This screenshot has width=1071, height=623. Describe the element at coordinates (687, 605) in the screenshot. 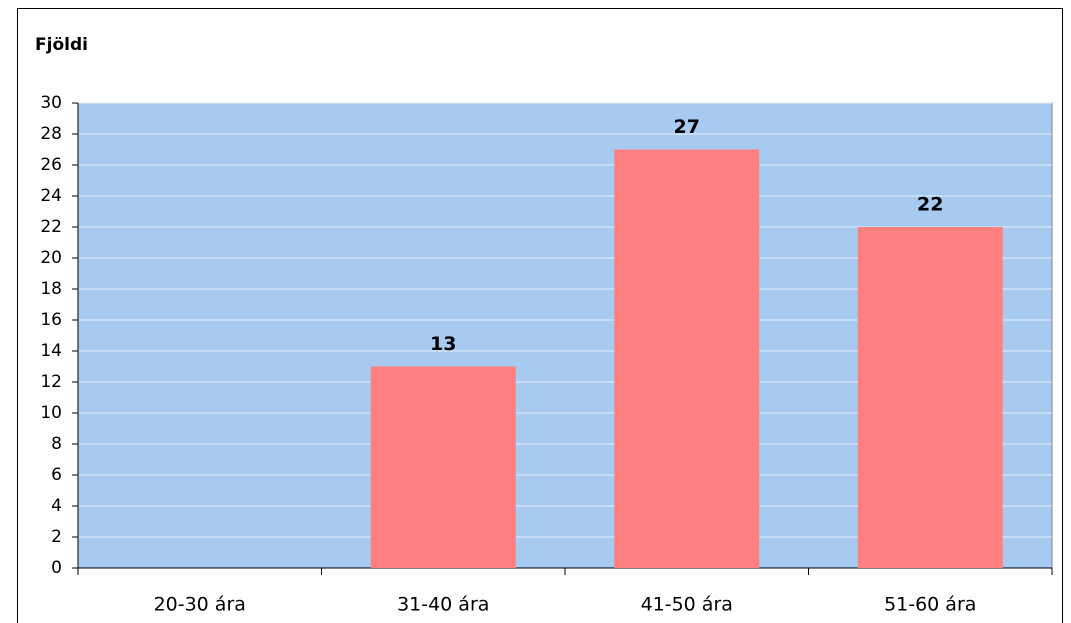

I see `x-tick-label: 41-50 ára` at that location.